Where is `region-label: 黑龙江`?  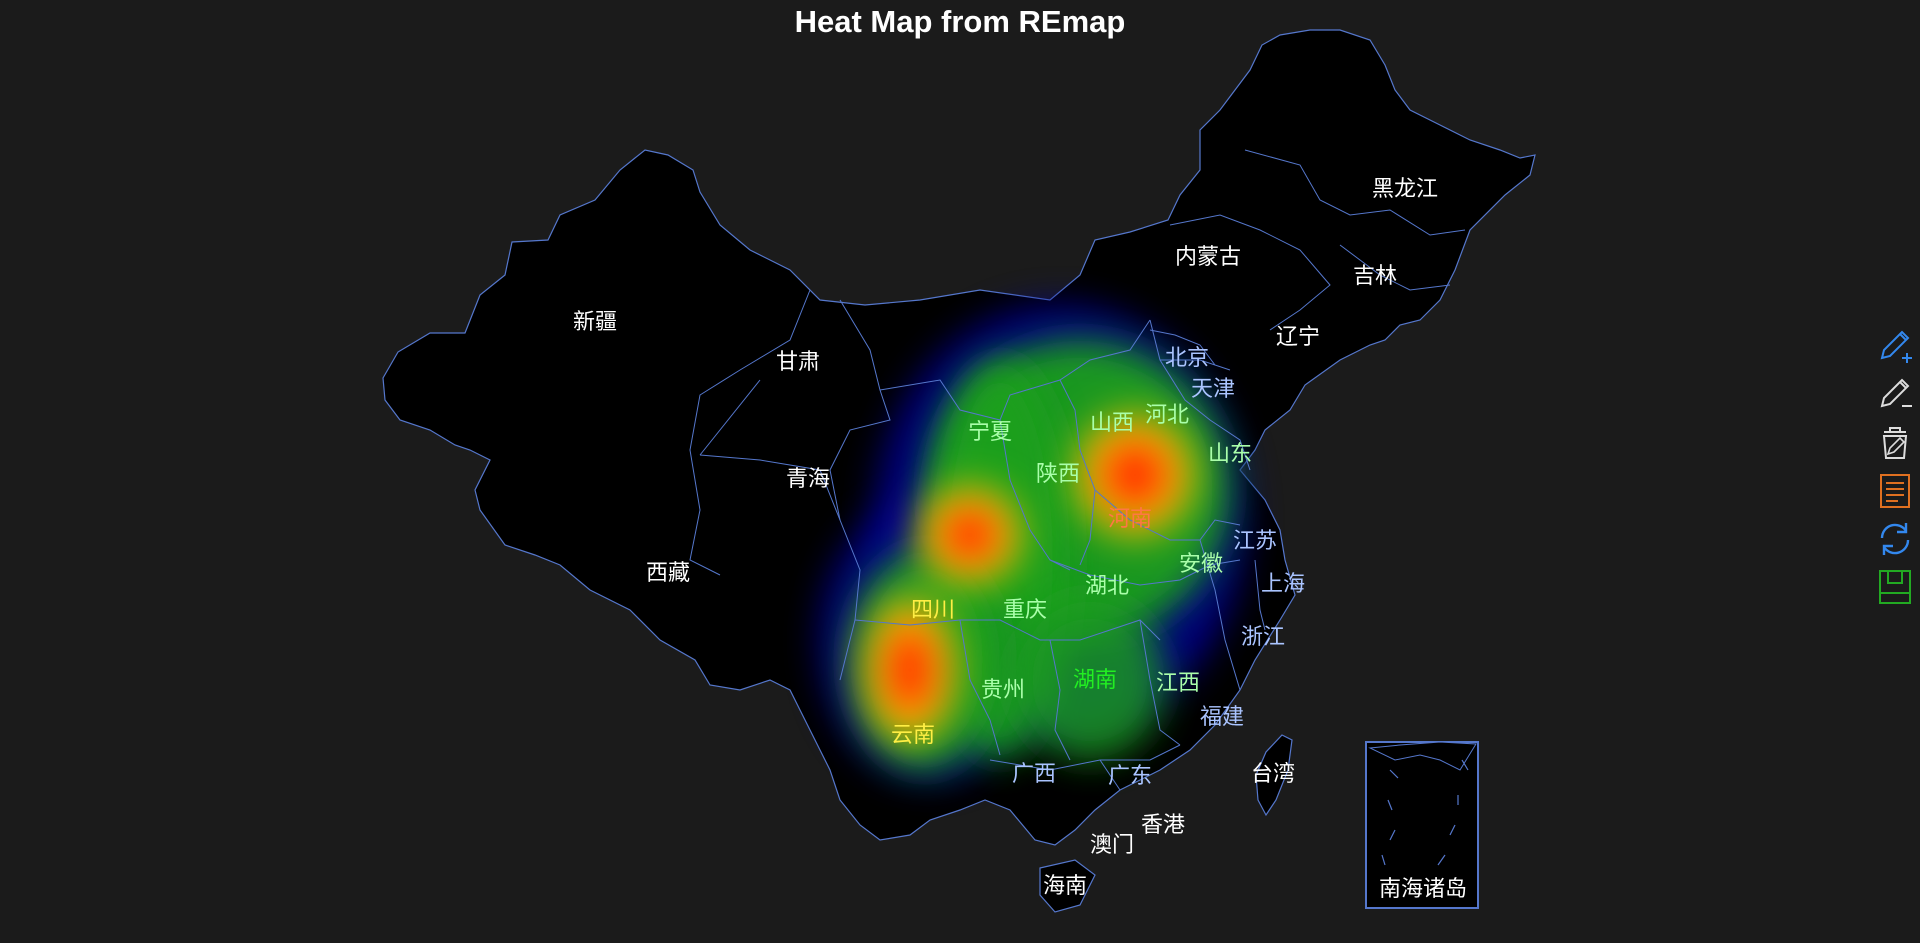
region-label: 黑龙江 is located at coordinates (1405, 189).